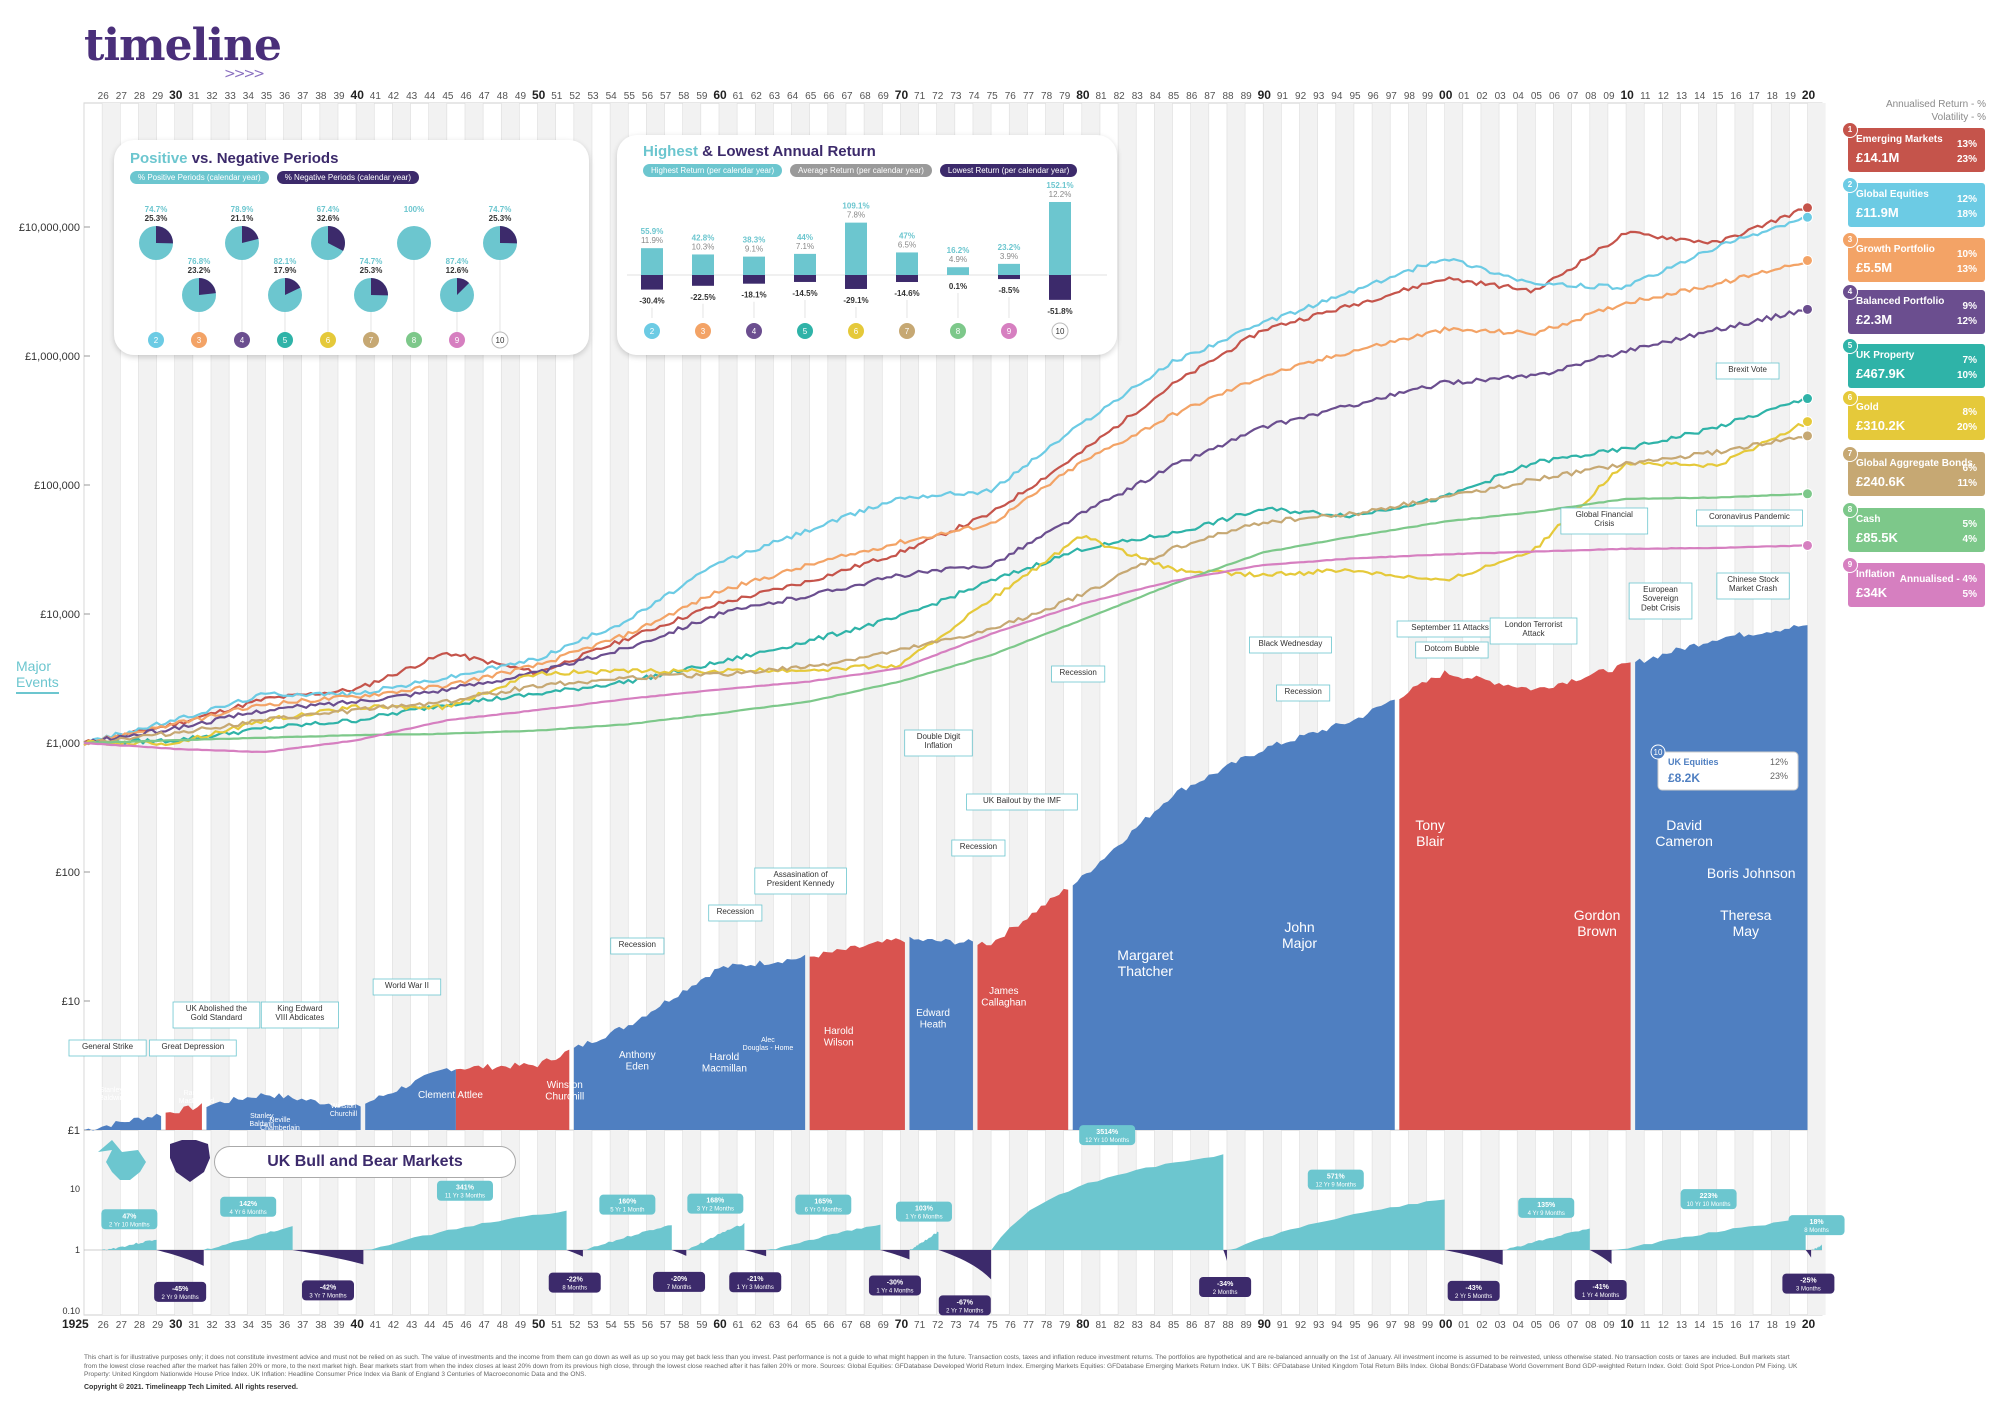 This screenshot has height=1413, width=2000. Describe the element at coordinates (1709, 1196) in the screenshot. I see `bull-pct: 223%` at that location.